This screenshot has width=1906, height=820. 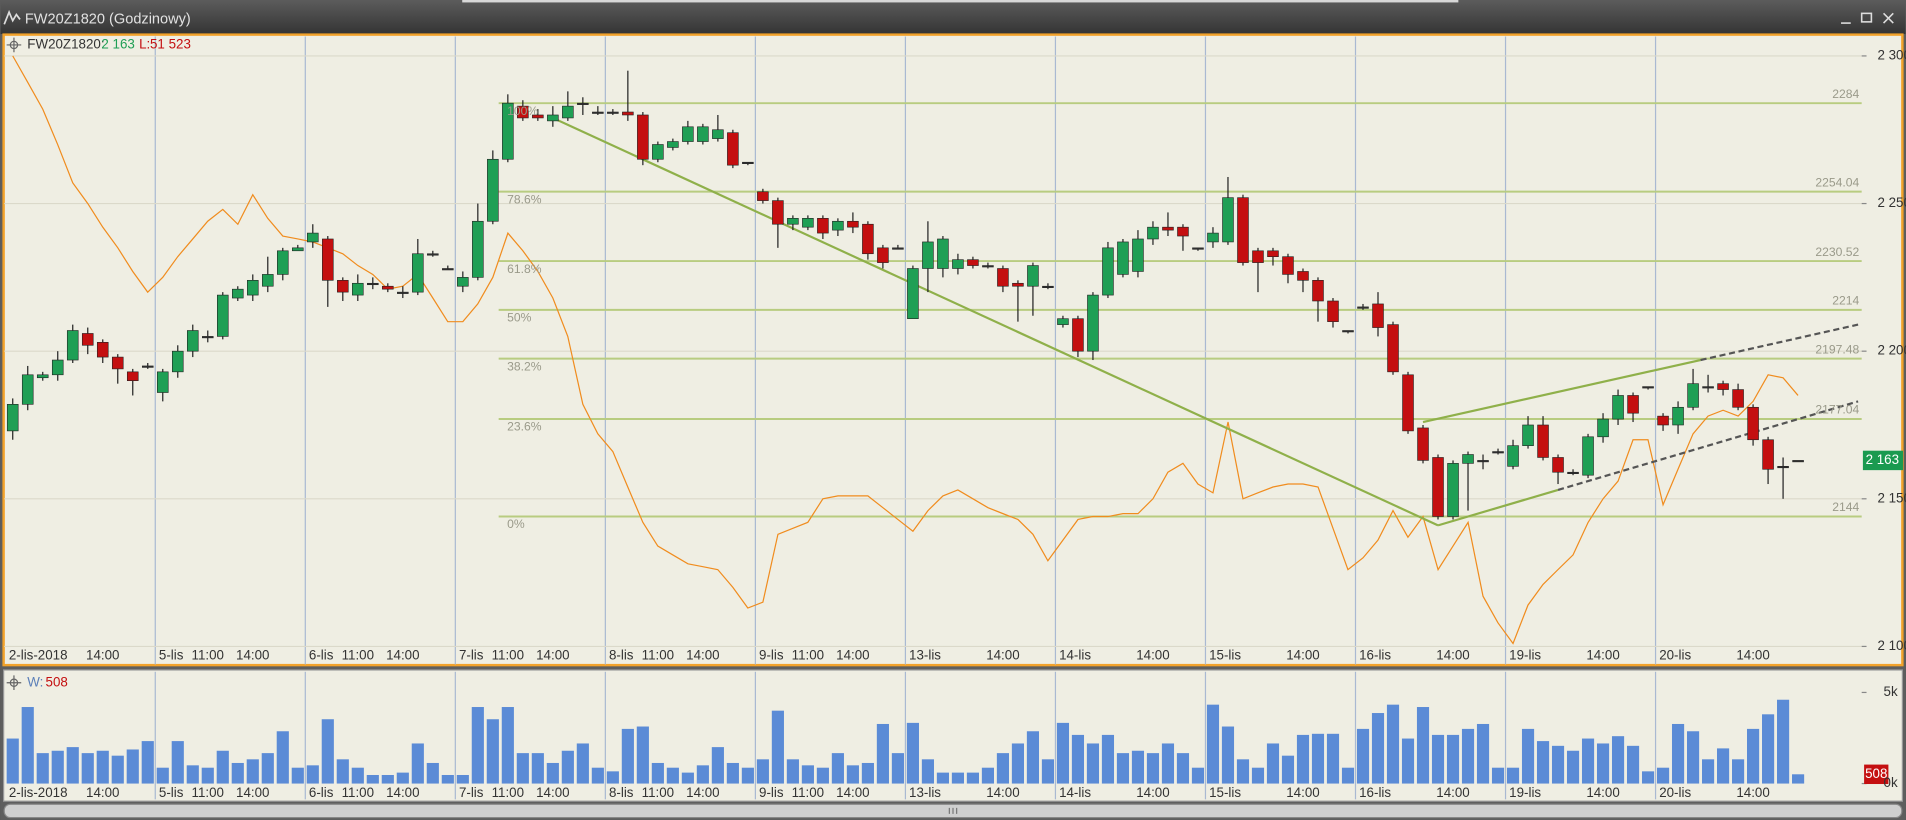 I want to click on volume-last-box, so click(x=1876, y=774).